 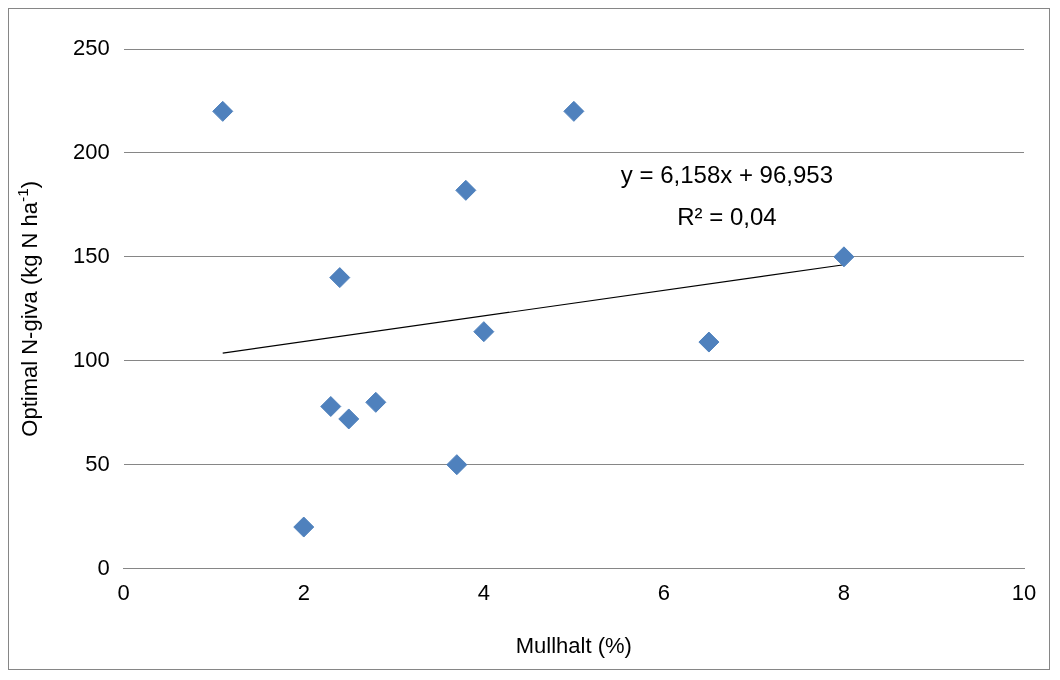 I want to click on annotation: R² = 0,04, so click(x=727, y=216).